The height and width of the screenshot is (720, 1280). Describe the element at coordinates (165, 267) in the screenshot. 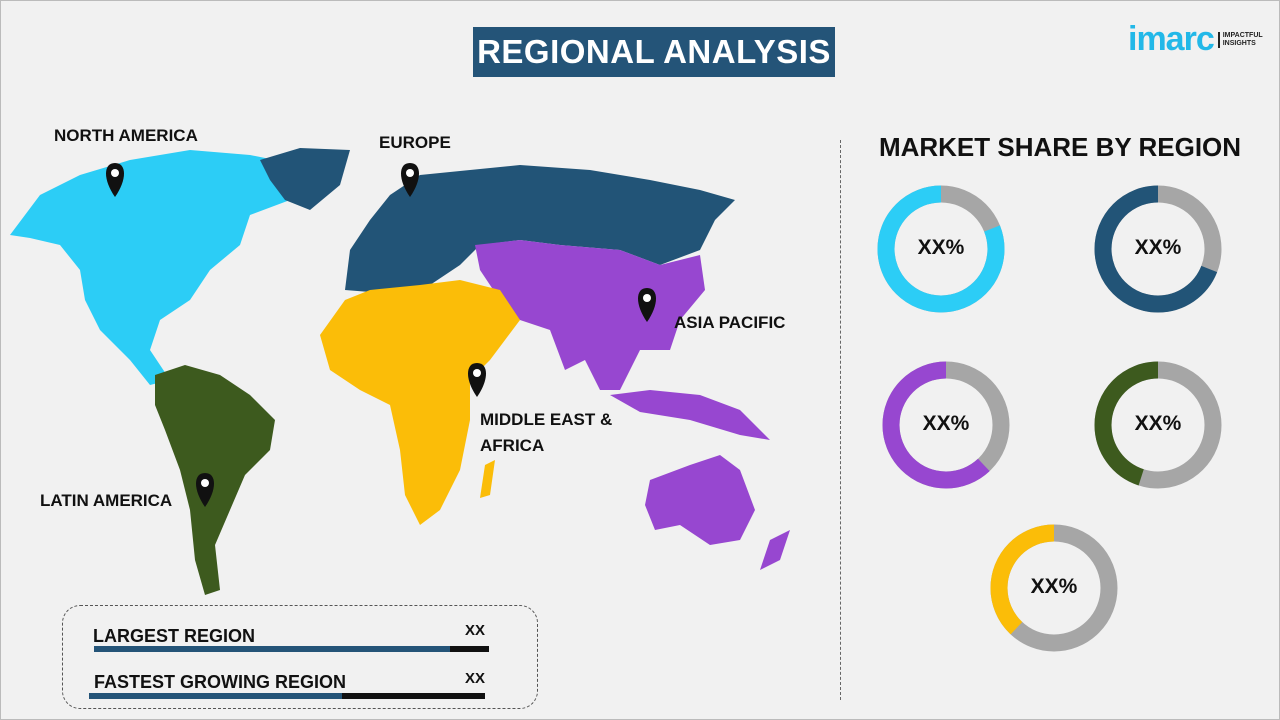

I see `region-north-america` at that location.